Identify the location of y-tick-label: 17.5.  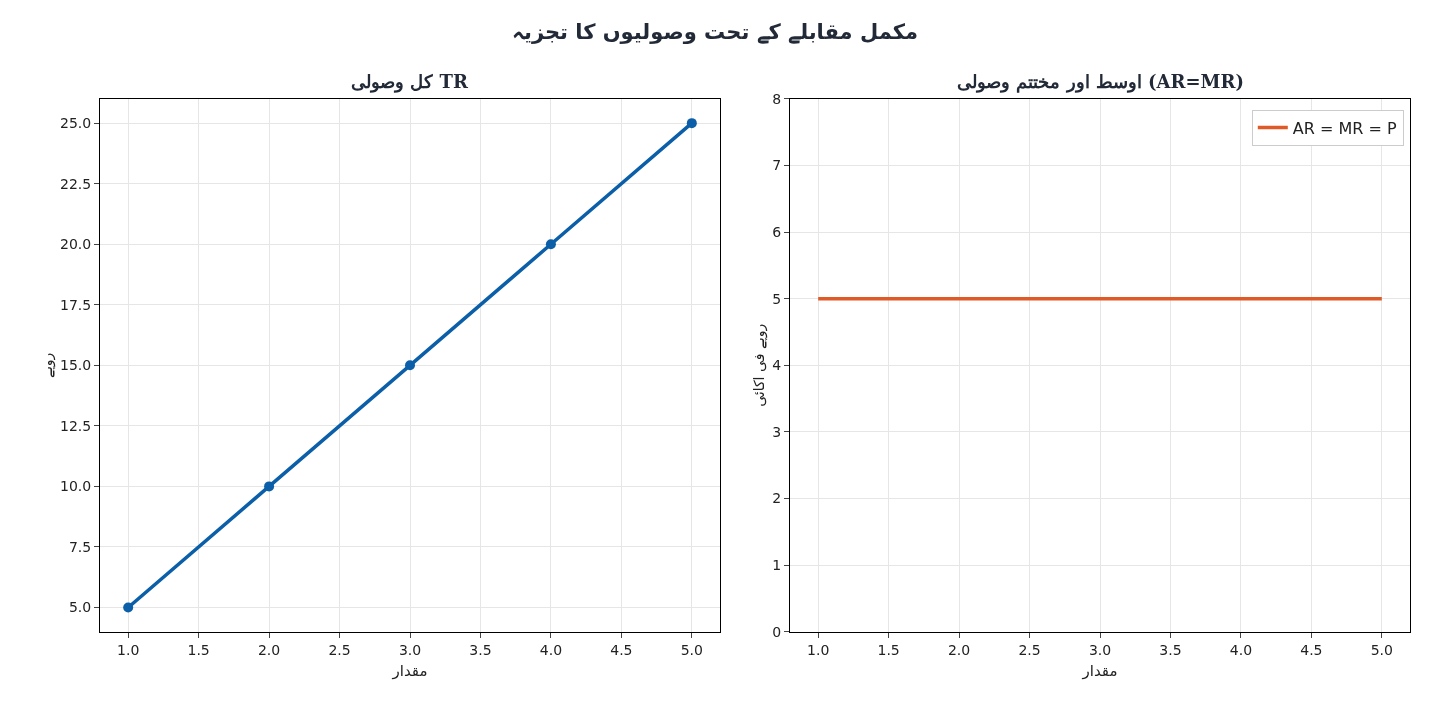
(76, 304).